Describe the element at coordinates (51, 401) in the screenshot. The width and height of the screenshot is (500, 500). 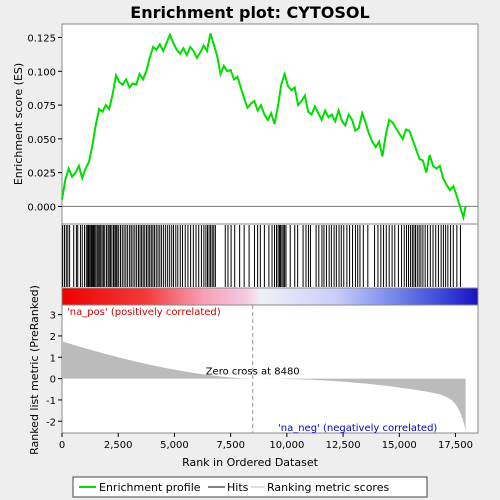
I see `metric-y-tick-label: -1` at that location.